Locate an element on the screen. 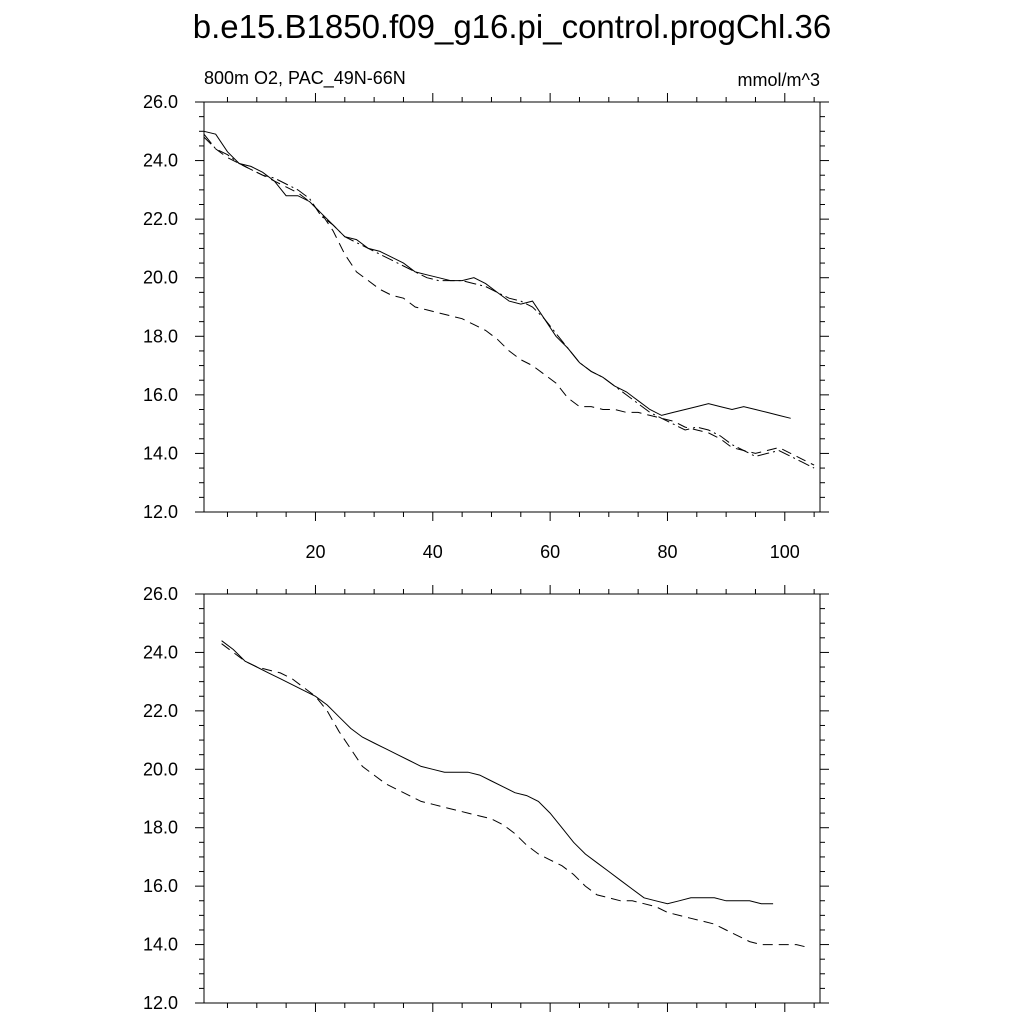 The image size is (1024, 1029). bottom-y-tick-label: 26.0 is located at coordinates (160, 594).